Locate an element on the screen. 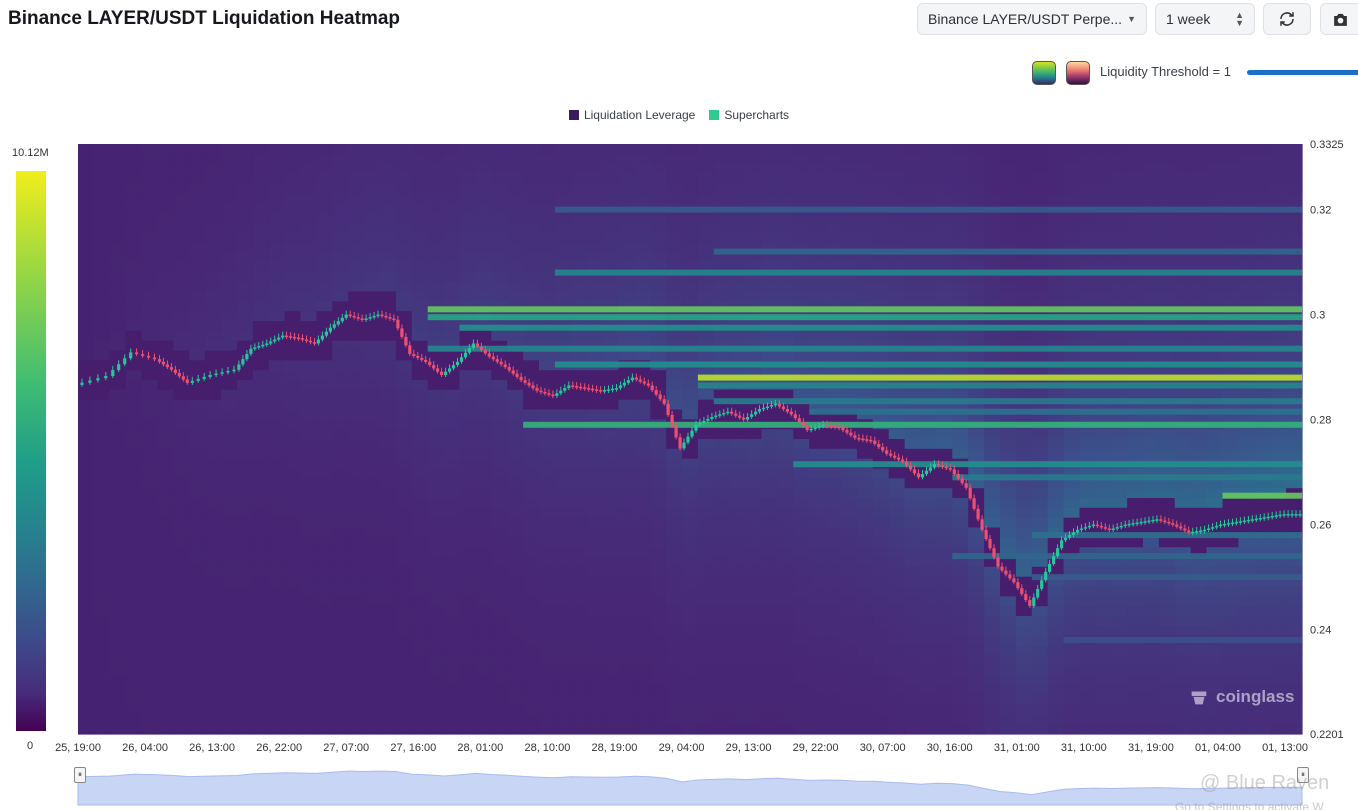 The image size is (1358, 810). period-select: 1 week ▲ ▼ is located at coordinates (1205, 19).